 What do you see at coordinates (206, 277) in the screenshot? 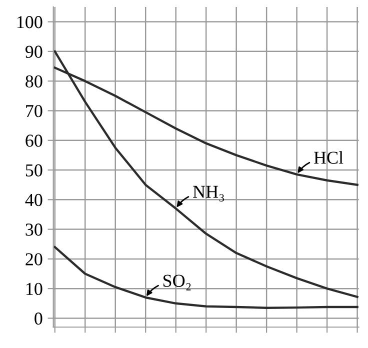
I see `line-series` at bounding box center [206, 277].